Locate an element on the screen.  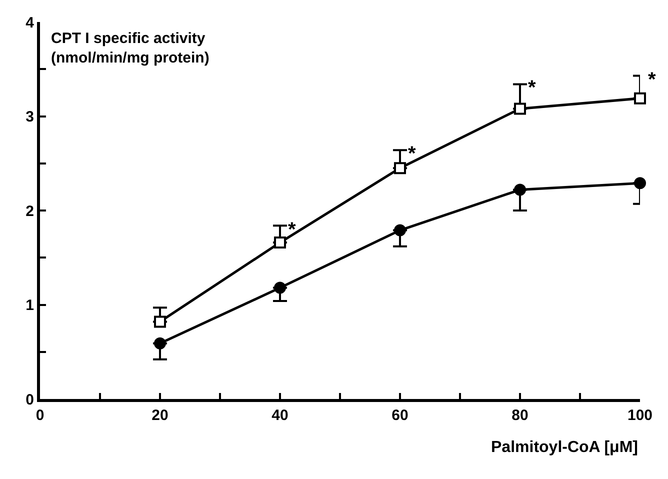
x-tick-label: 80 is located at coordinates (520, 415).